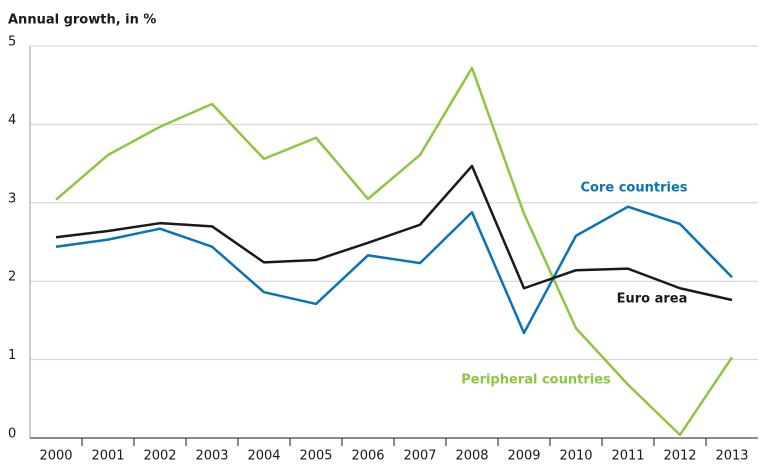 The height and width of the screenshot is (467, 759). Describe the element at coordinates (633, 188) in the screenshot. I see `series-label: Core countries` at that location.